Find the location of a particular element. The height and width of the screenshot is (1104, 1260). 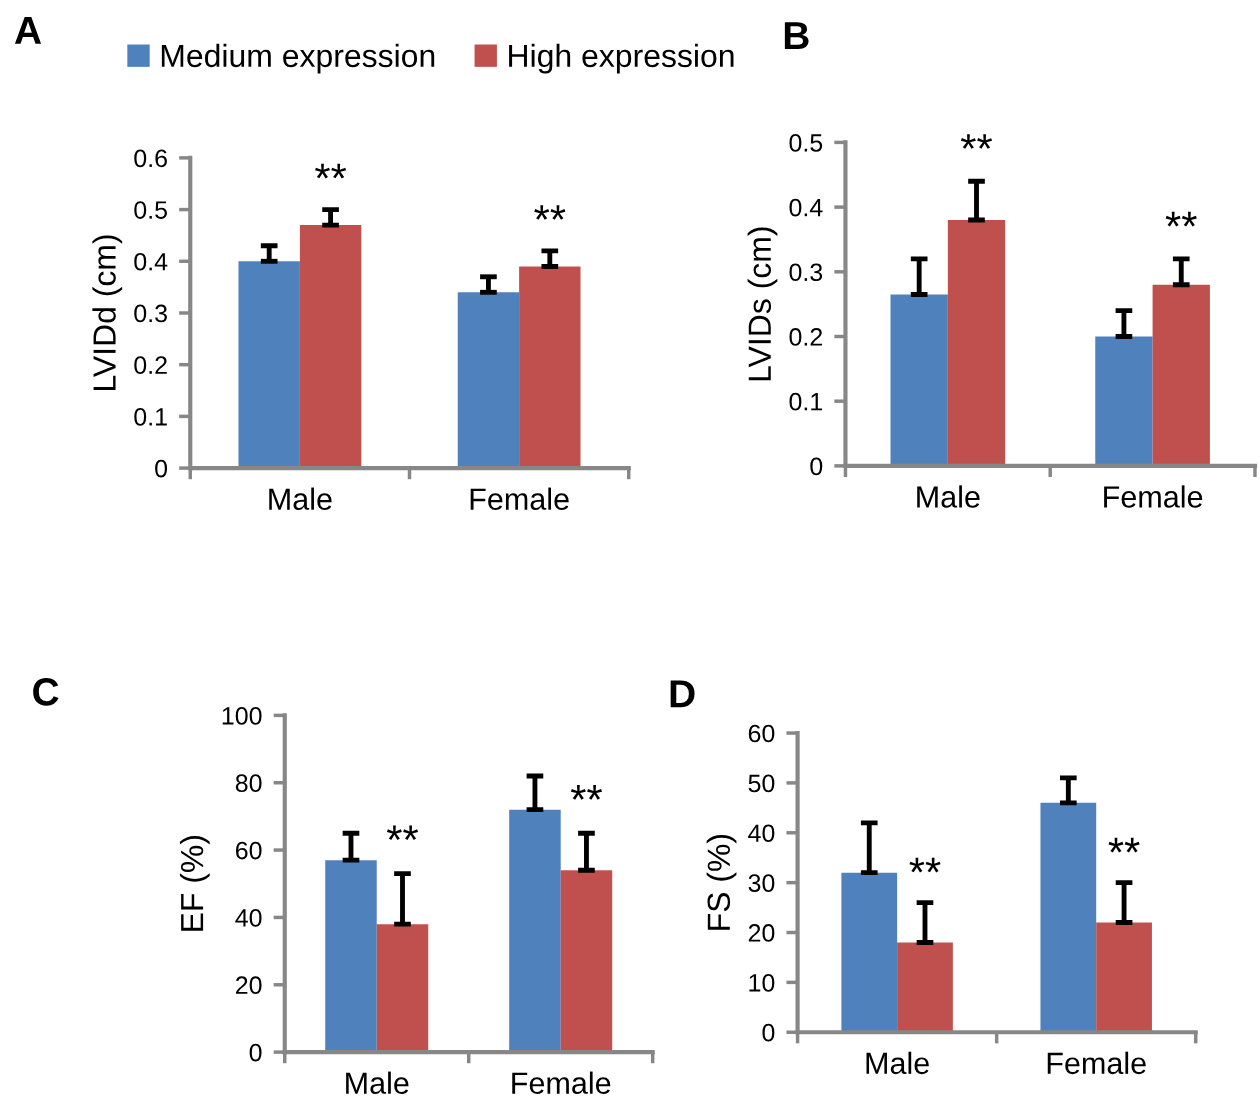

chart-title: D is located at coordinates (682, 694).